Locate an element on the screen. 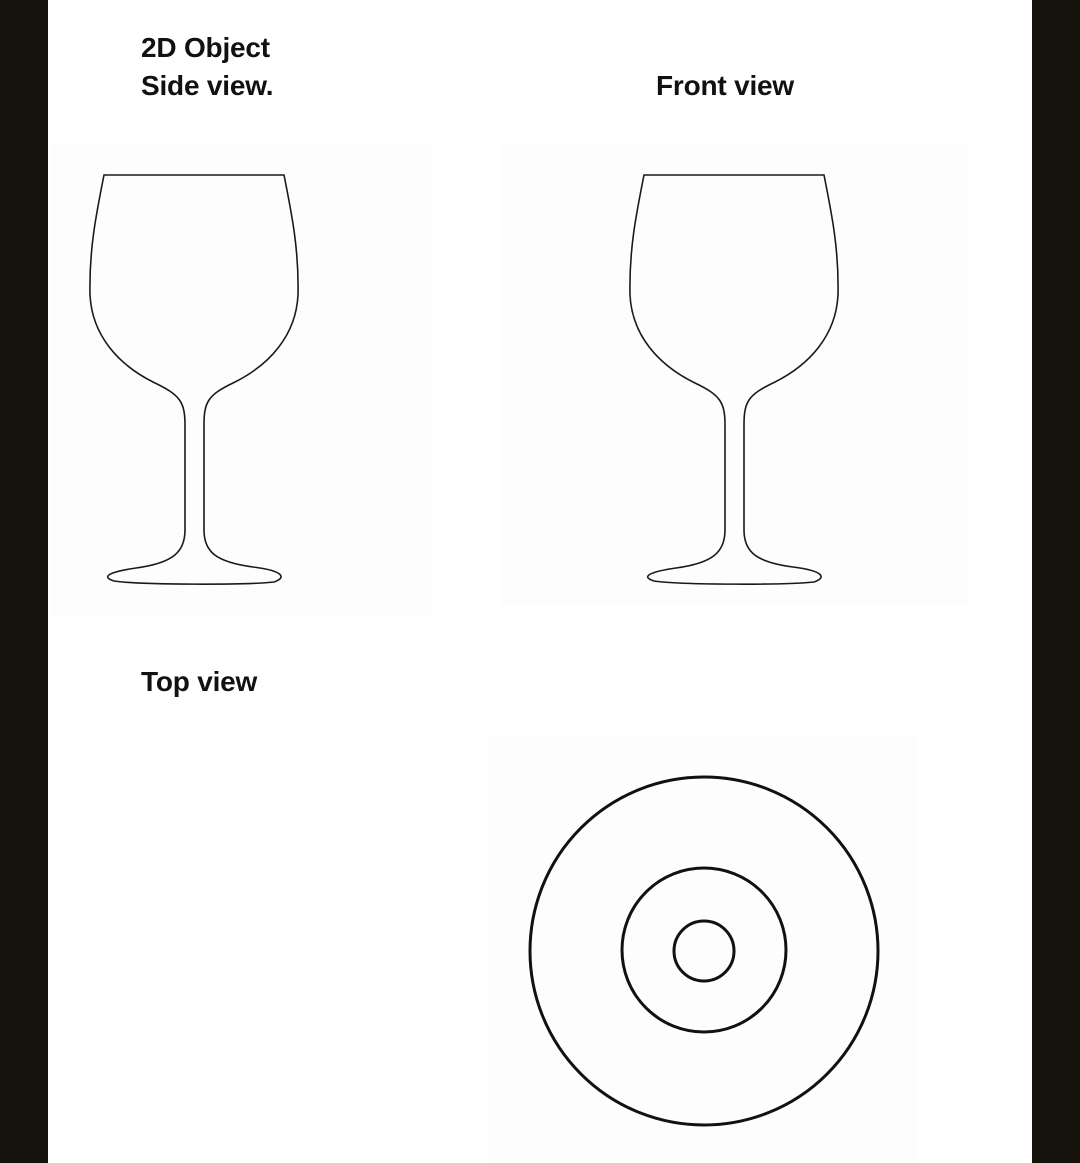 The width and height of the screenshot is (1080, 1163). label-front-view: Front view is located at coordinates (725, 85).